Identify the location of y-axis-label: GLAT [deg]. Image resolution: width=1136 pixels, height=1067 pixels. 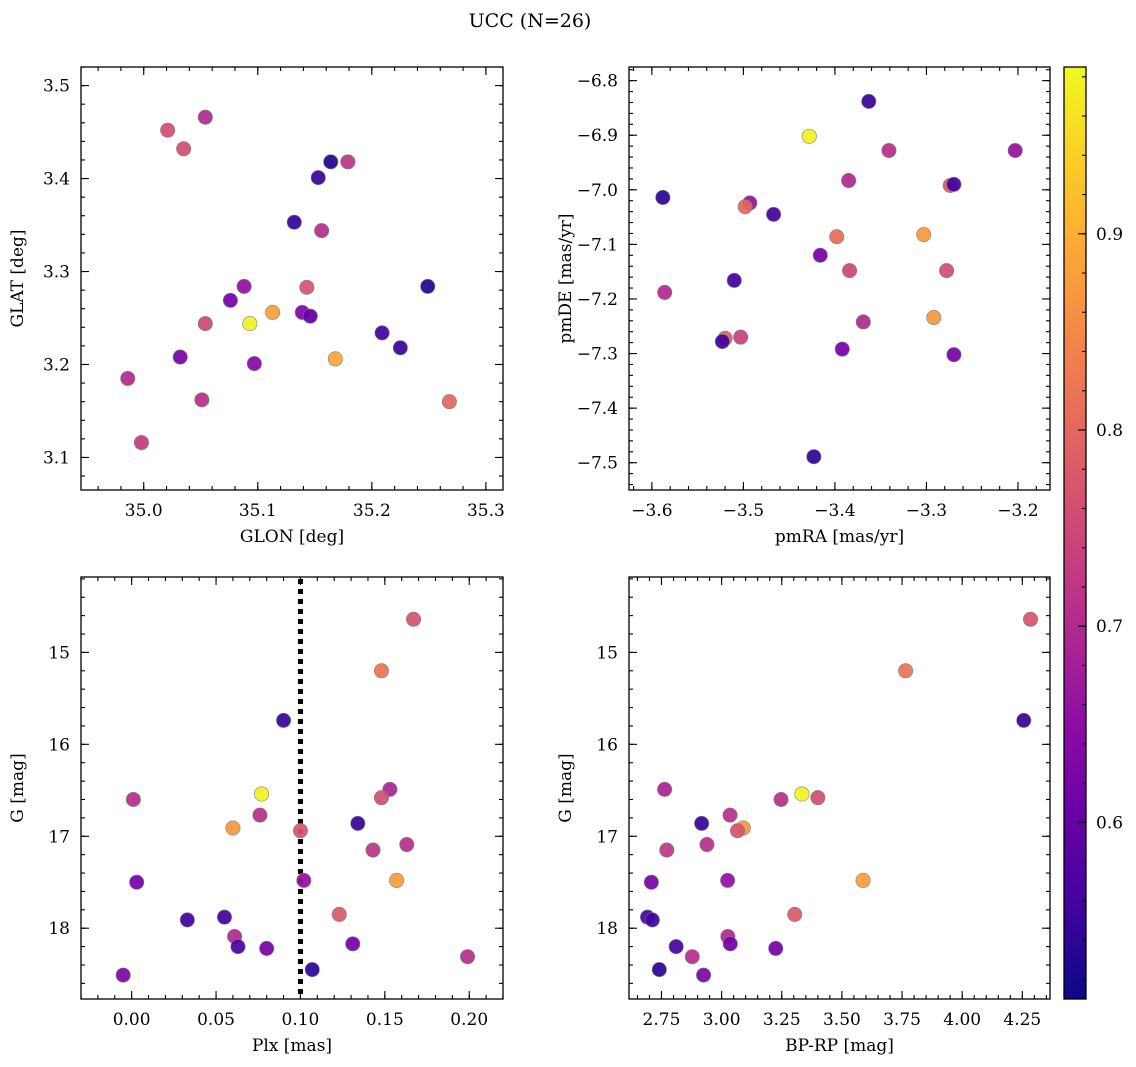
(18, 278).